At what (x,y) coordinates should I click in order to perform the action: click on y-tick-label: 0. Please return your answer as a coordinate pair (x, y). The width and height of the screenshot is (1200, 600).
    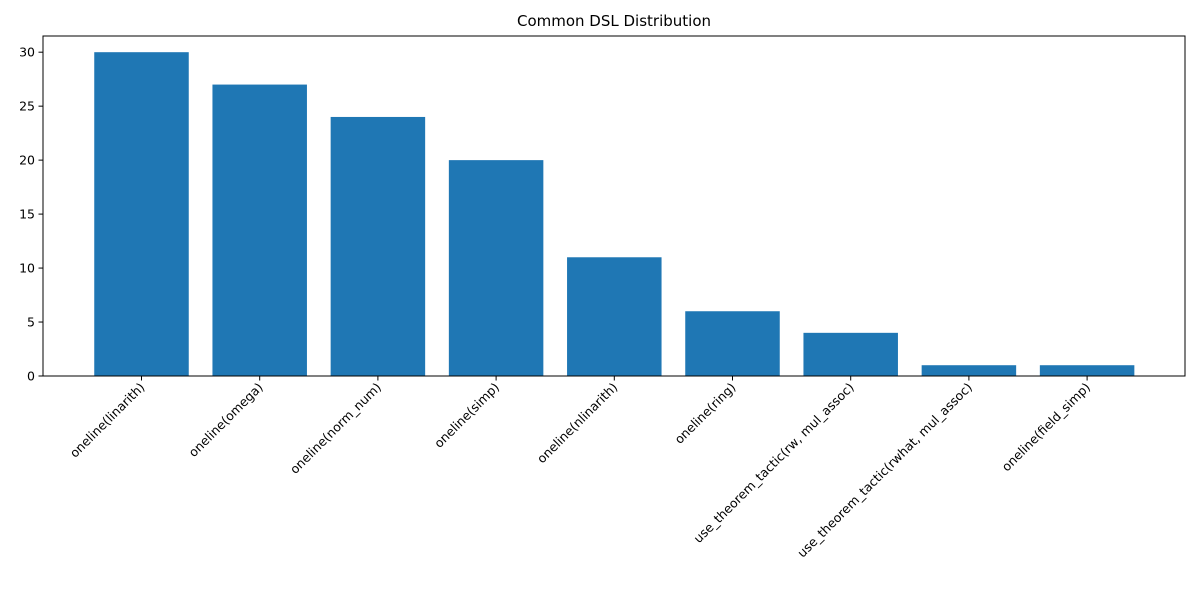
    Looking at the image, I should click on (31, 376).